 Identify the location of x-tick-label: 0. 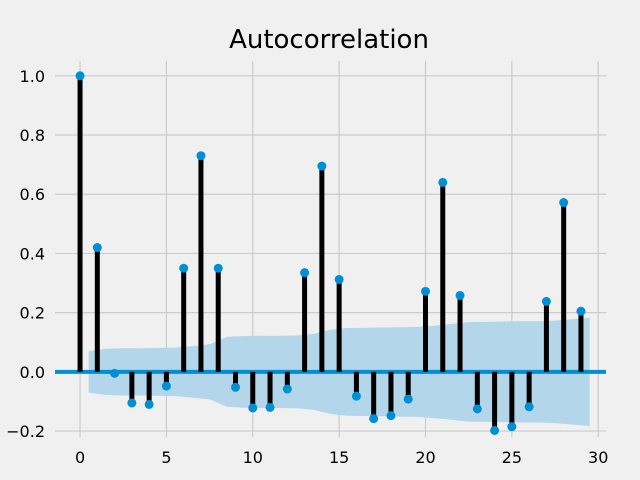
(80, 457).